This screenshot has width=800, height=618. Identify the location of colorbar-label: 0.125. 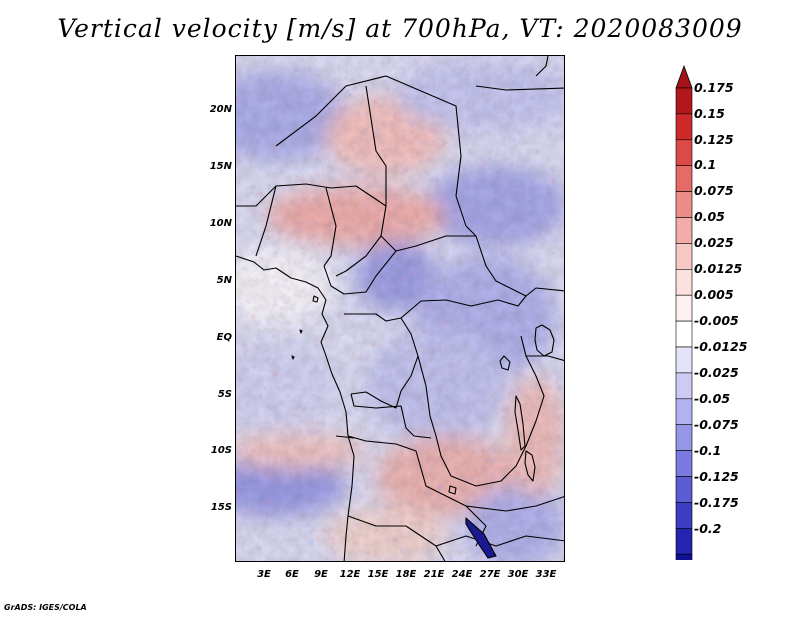
(714, 139).